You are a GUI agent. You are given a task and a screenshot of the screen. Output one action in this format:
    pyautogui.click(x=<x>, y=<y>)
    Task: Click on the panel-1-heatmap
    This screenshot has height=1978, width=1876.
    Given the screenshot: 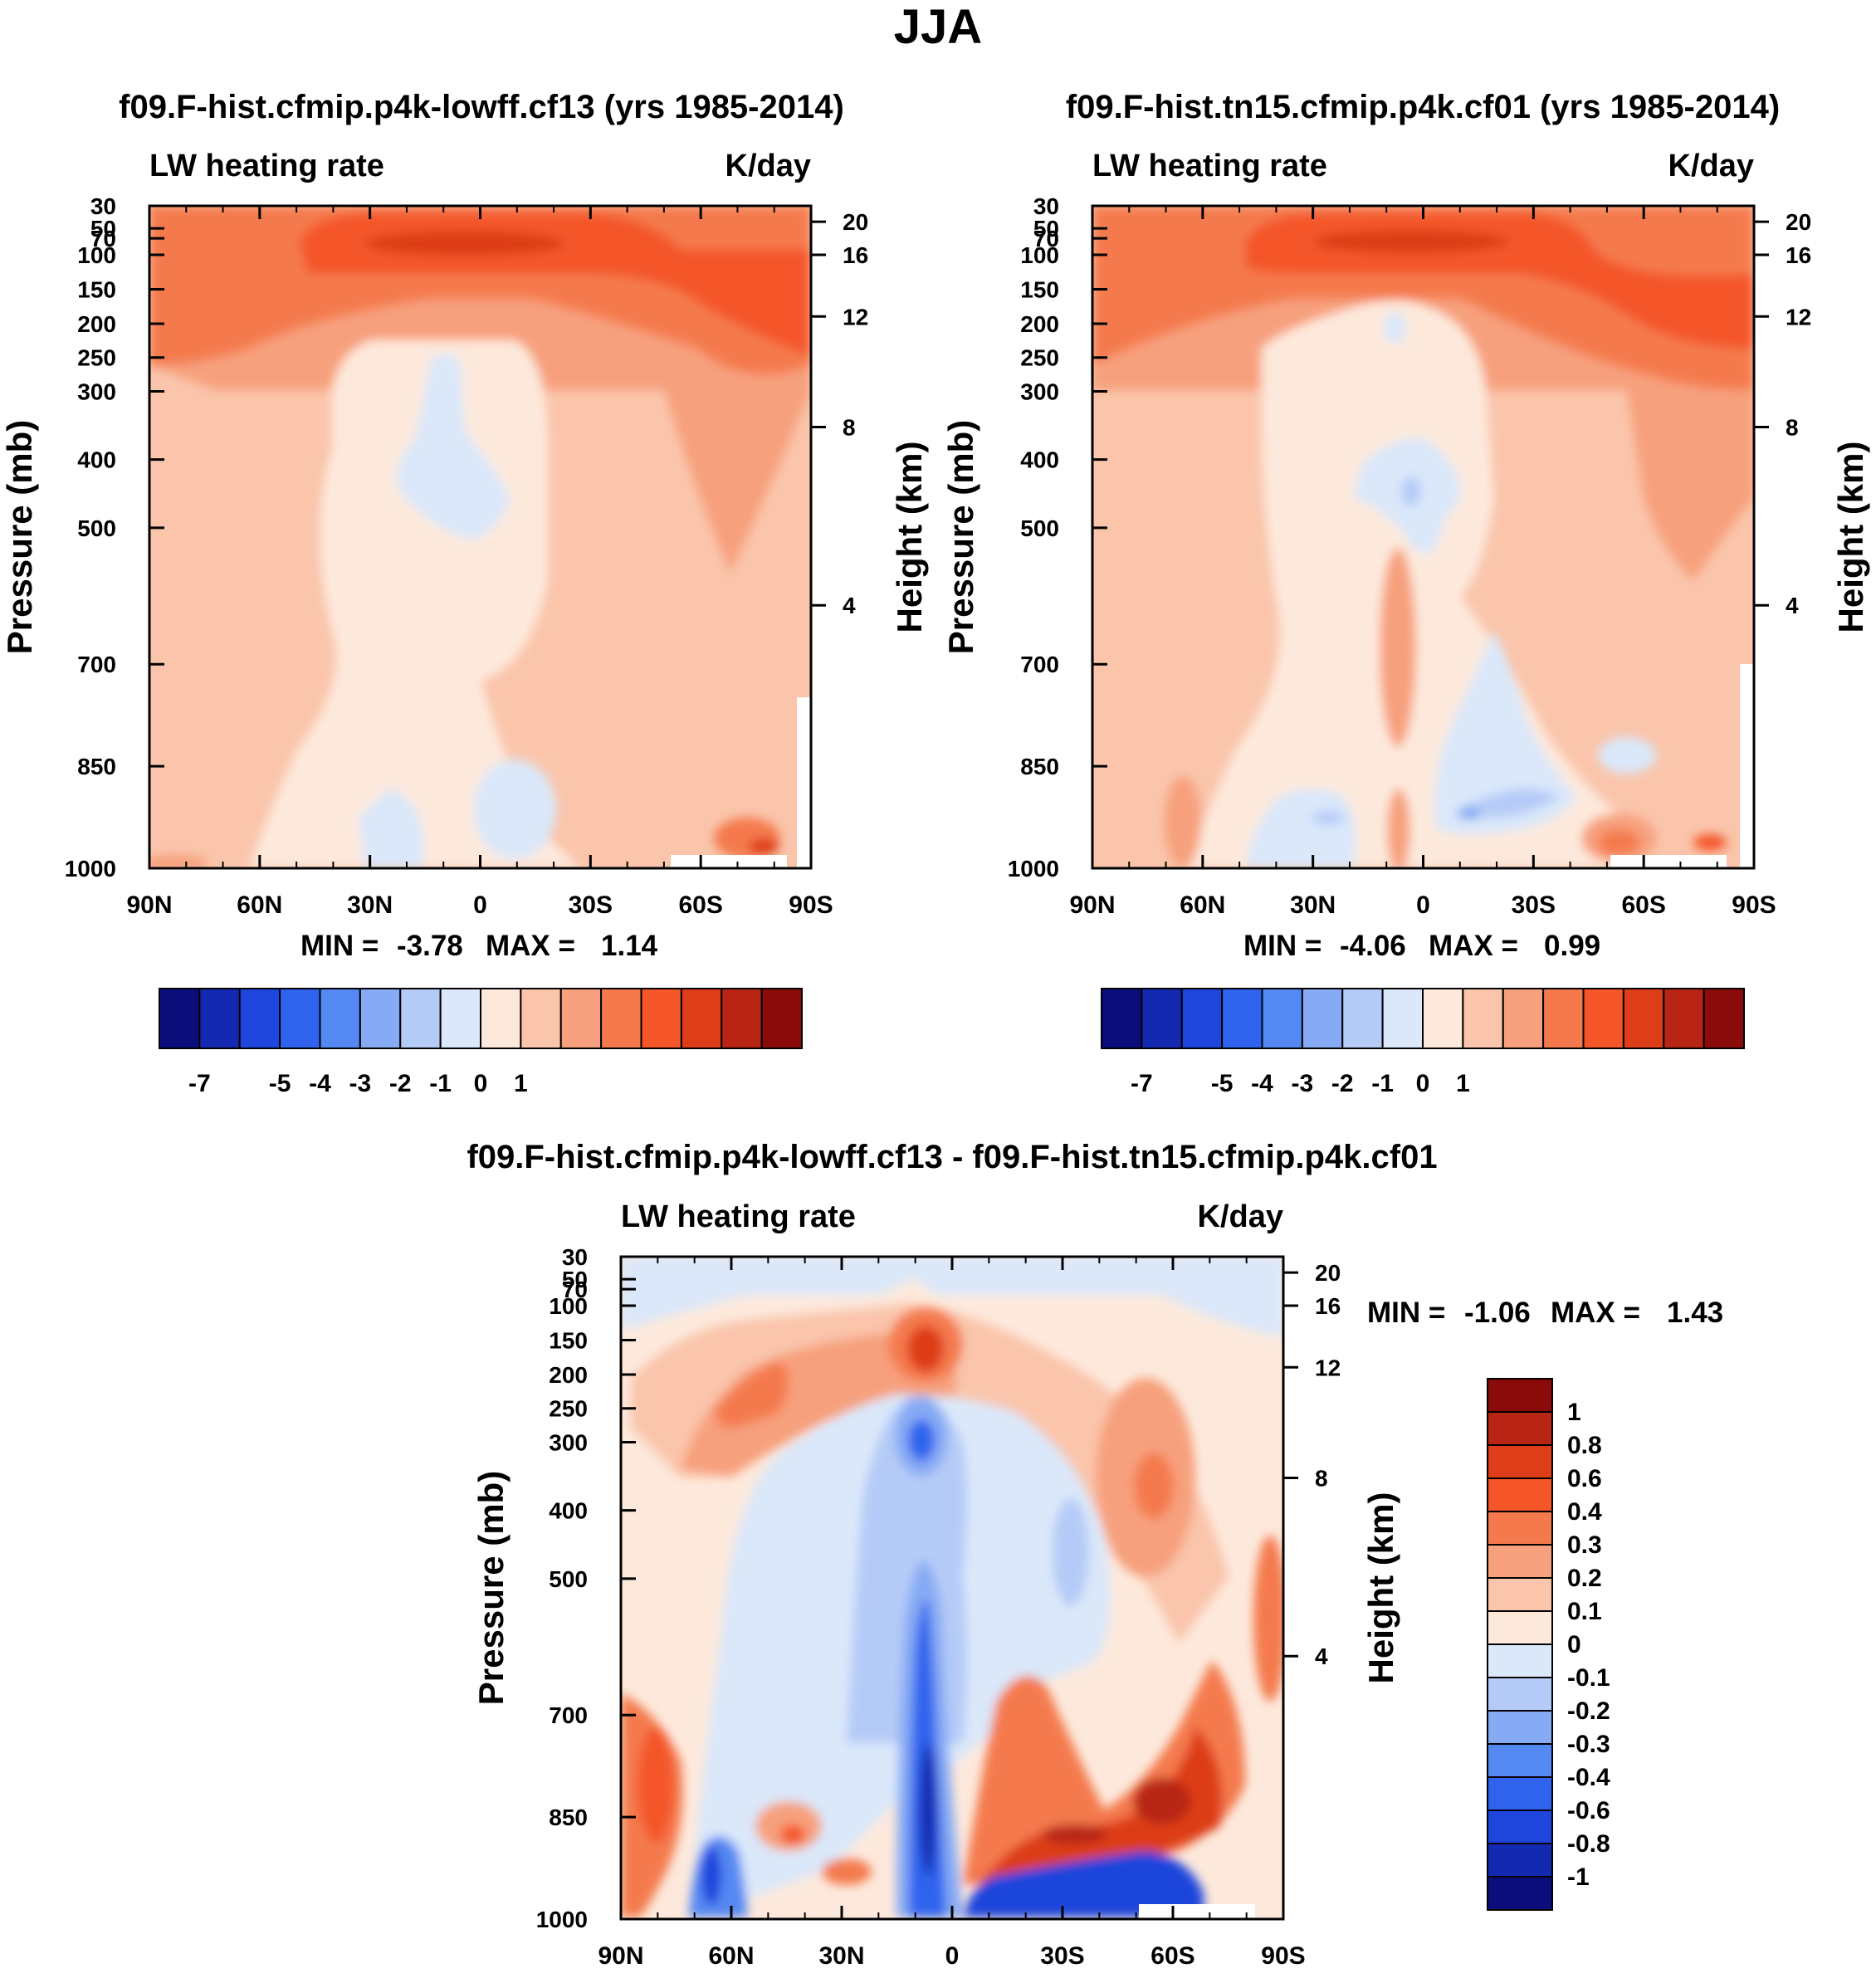 What is the action you would take?
    pyautogui.click(x=480, y=537)
    